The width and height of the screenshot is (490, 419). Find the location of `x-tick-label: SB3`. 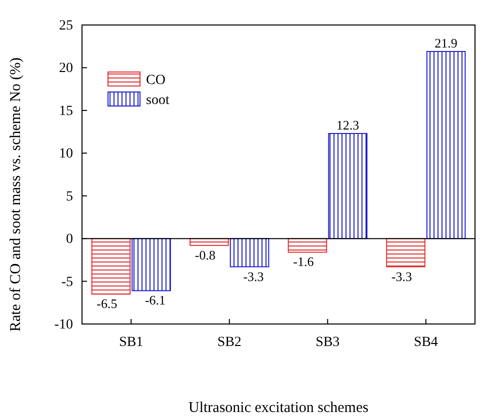

x-tick-label: SB3 is located at coordinates (328, 342).